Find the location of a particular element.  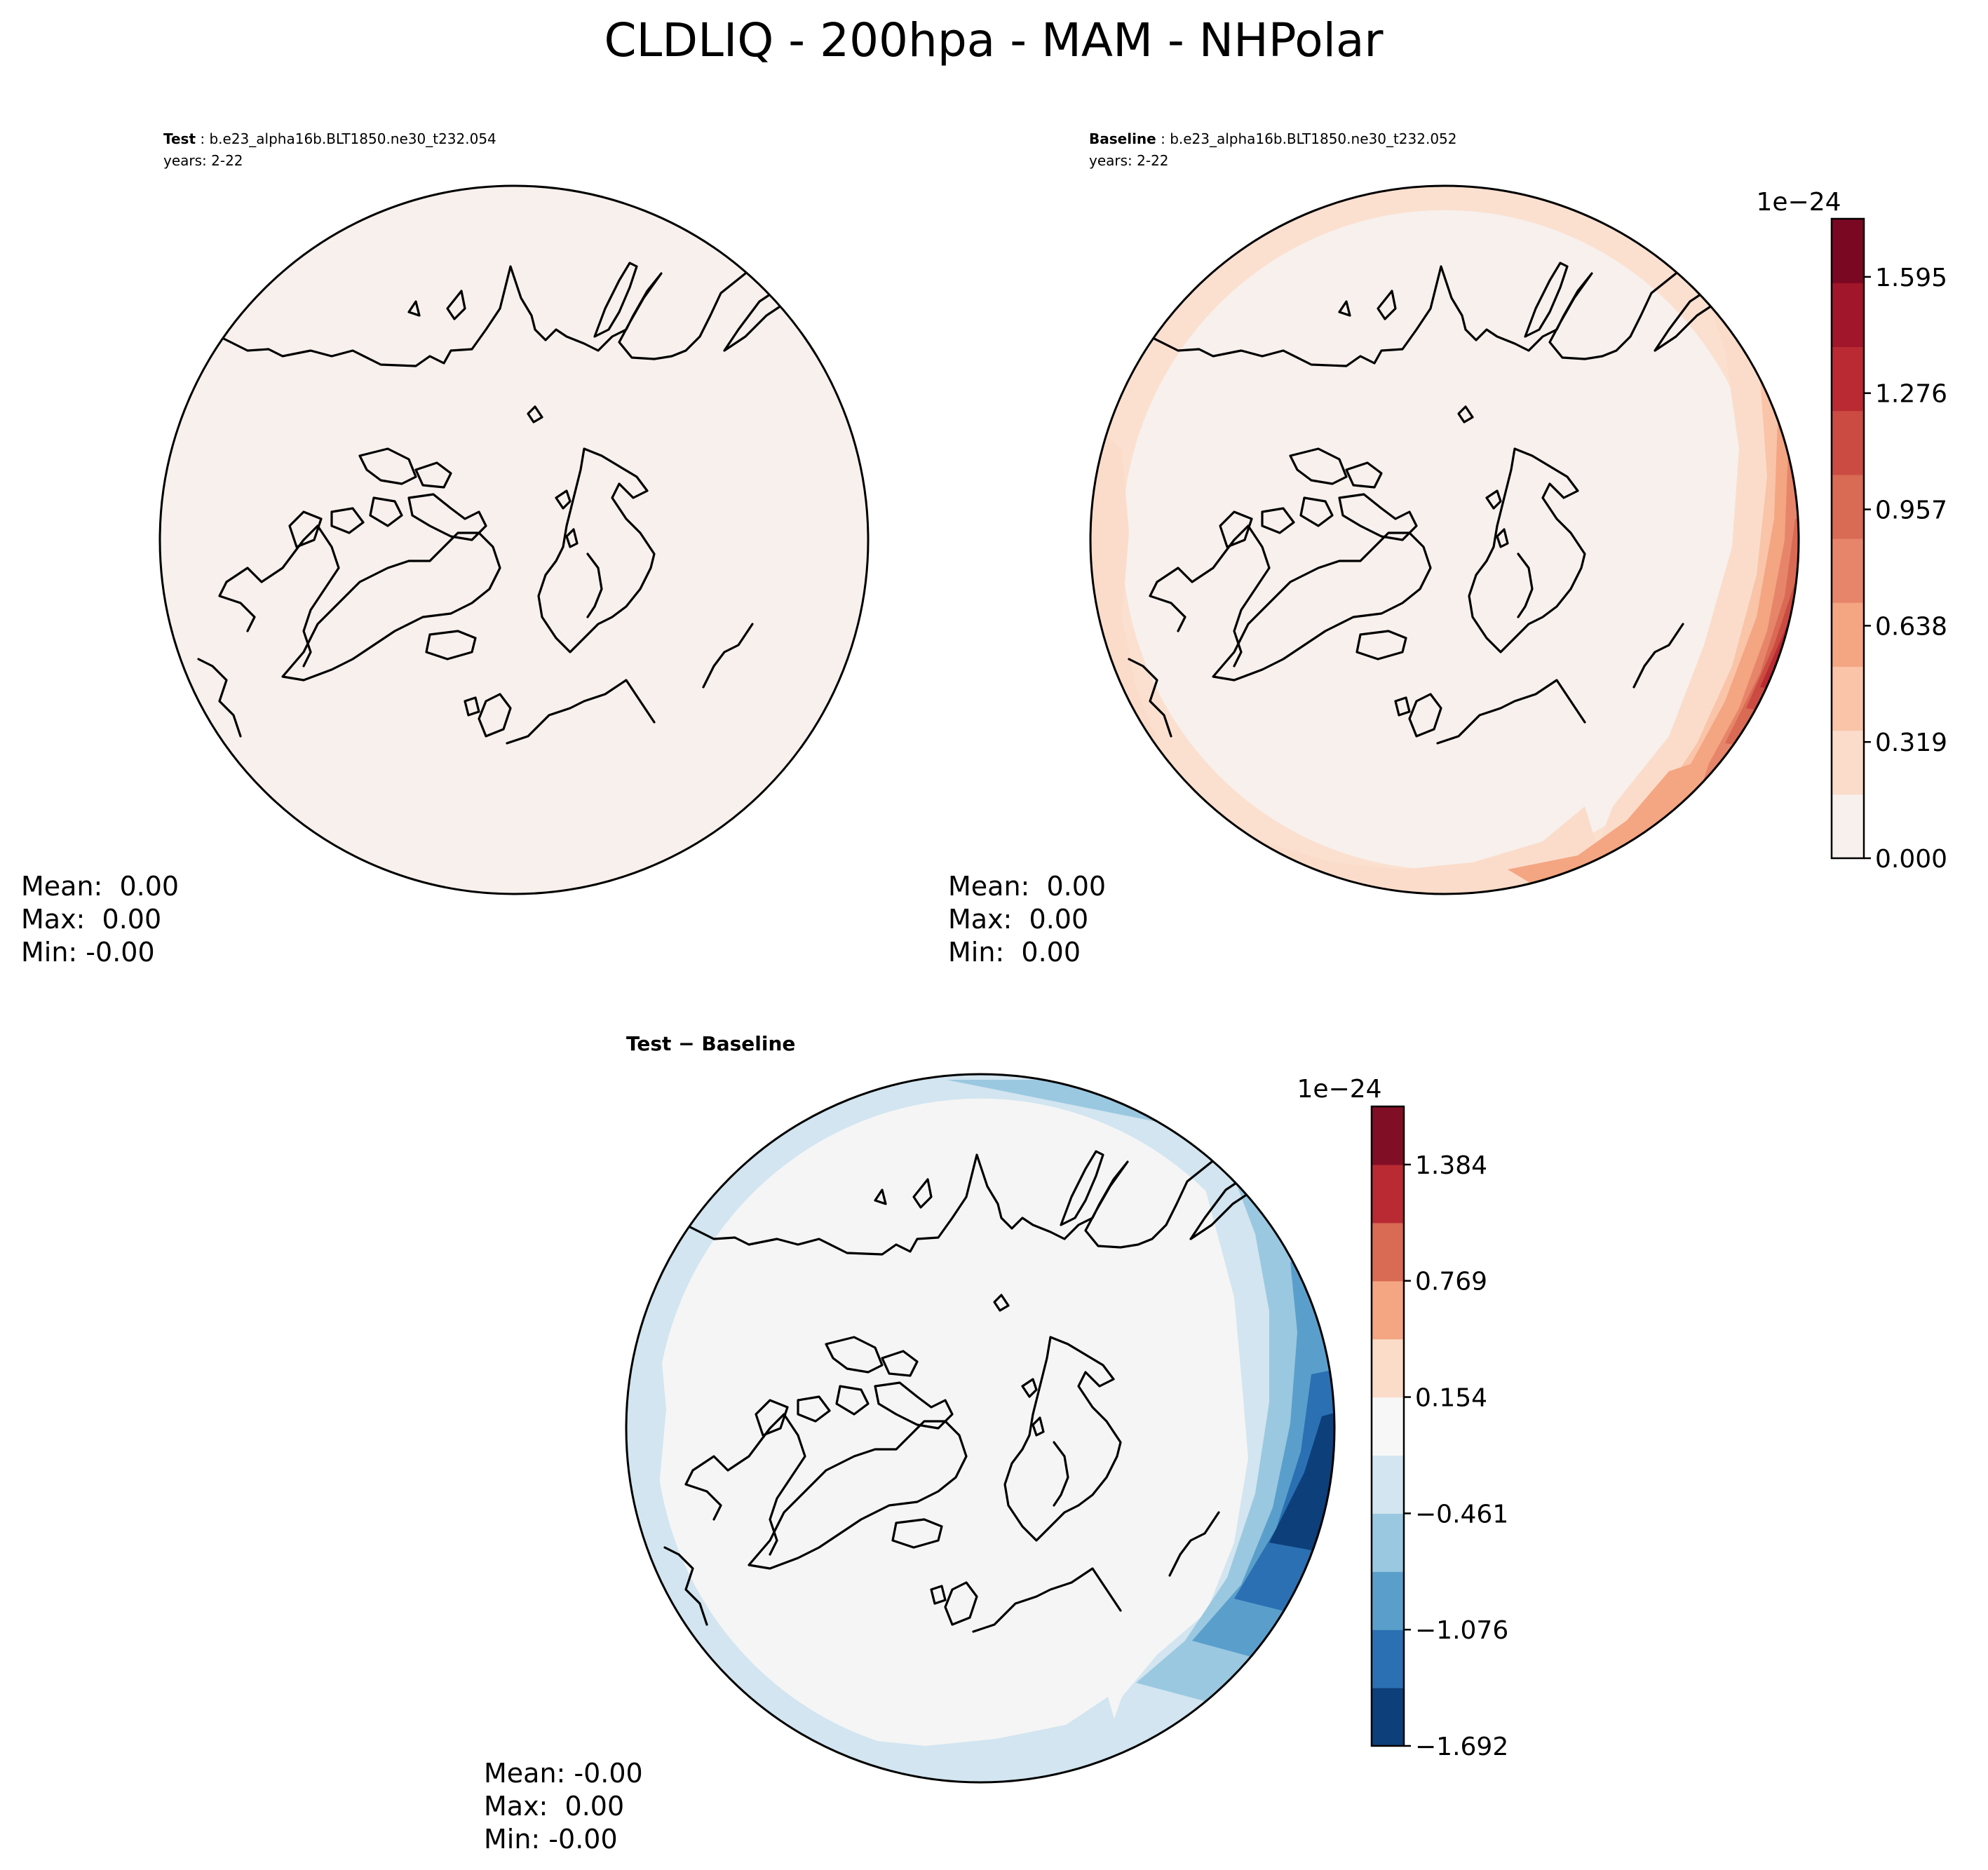

colorbar-baseline-tick-label: 1.276 is located at coordinates (1911, 394).